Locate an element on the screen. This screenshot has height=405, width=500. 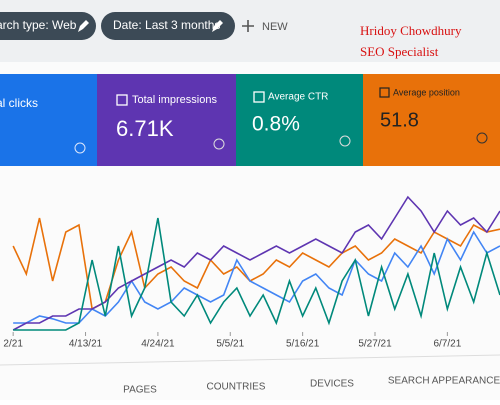
metric-value: 51.8 is located at coordinates (399, 120).